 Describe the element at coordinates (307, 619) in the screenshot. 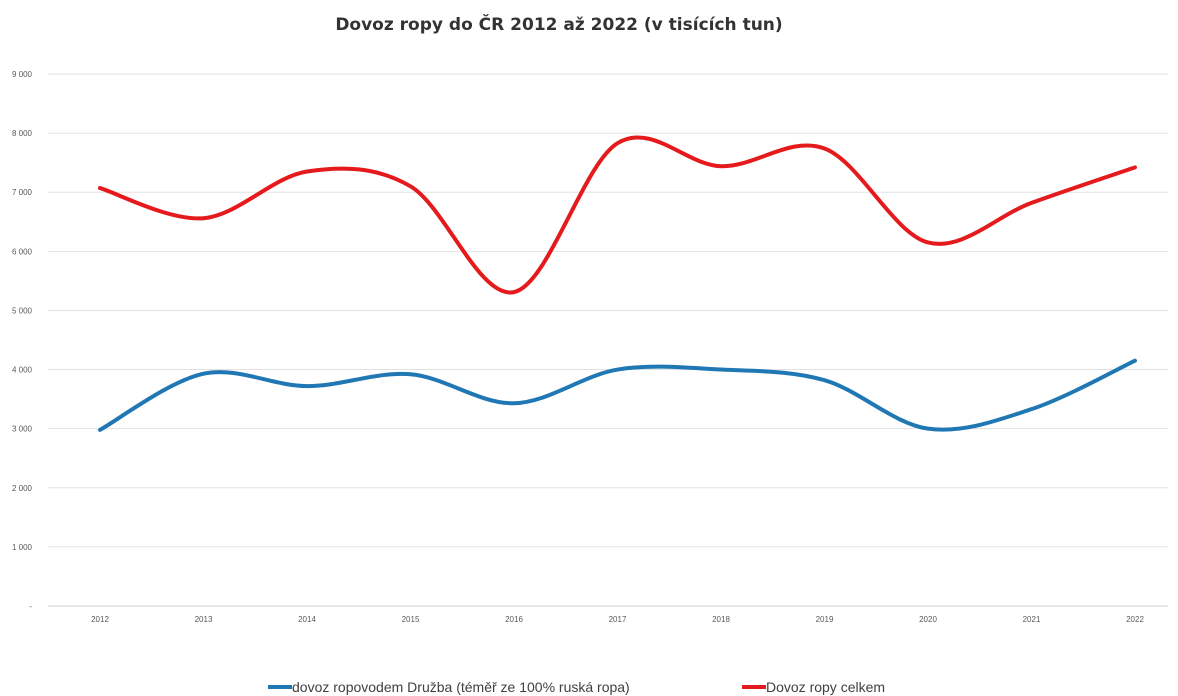

I see `x-tick-label: 2014` at that location.